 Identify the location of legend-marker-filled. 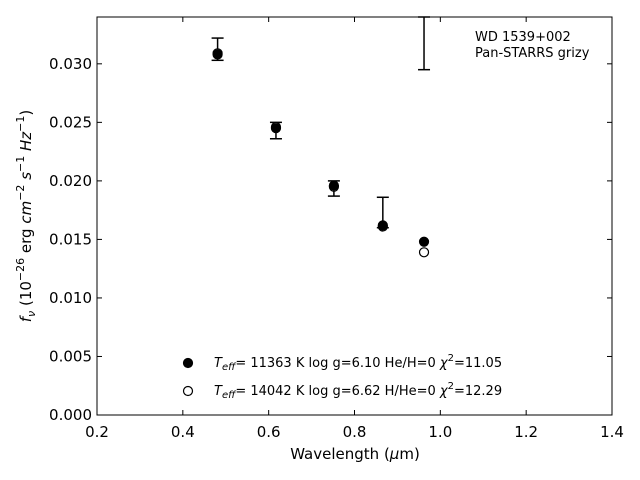
(188, 363).